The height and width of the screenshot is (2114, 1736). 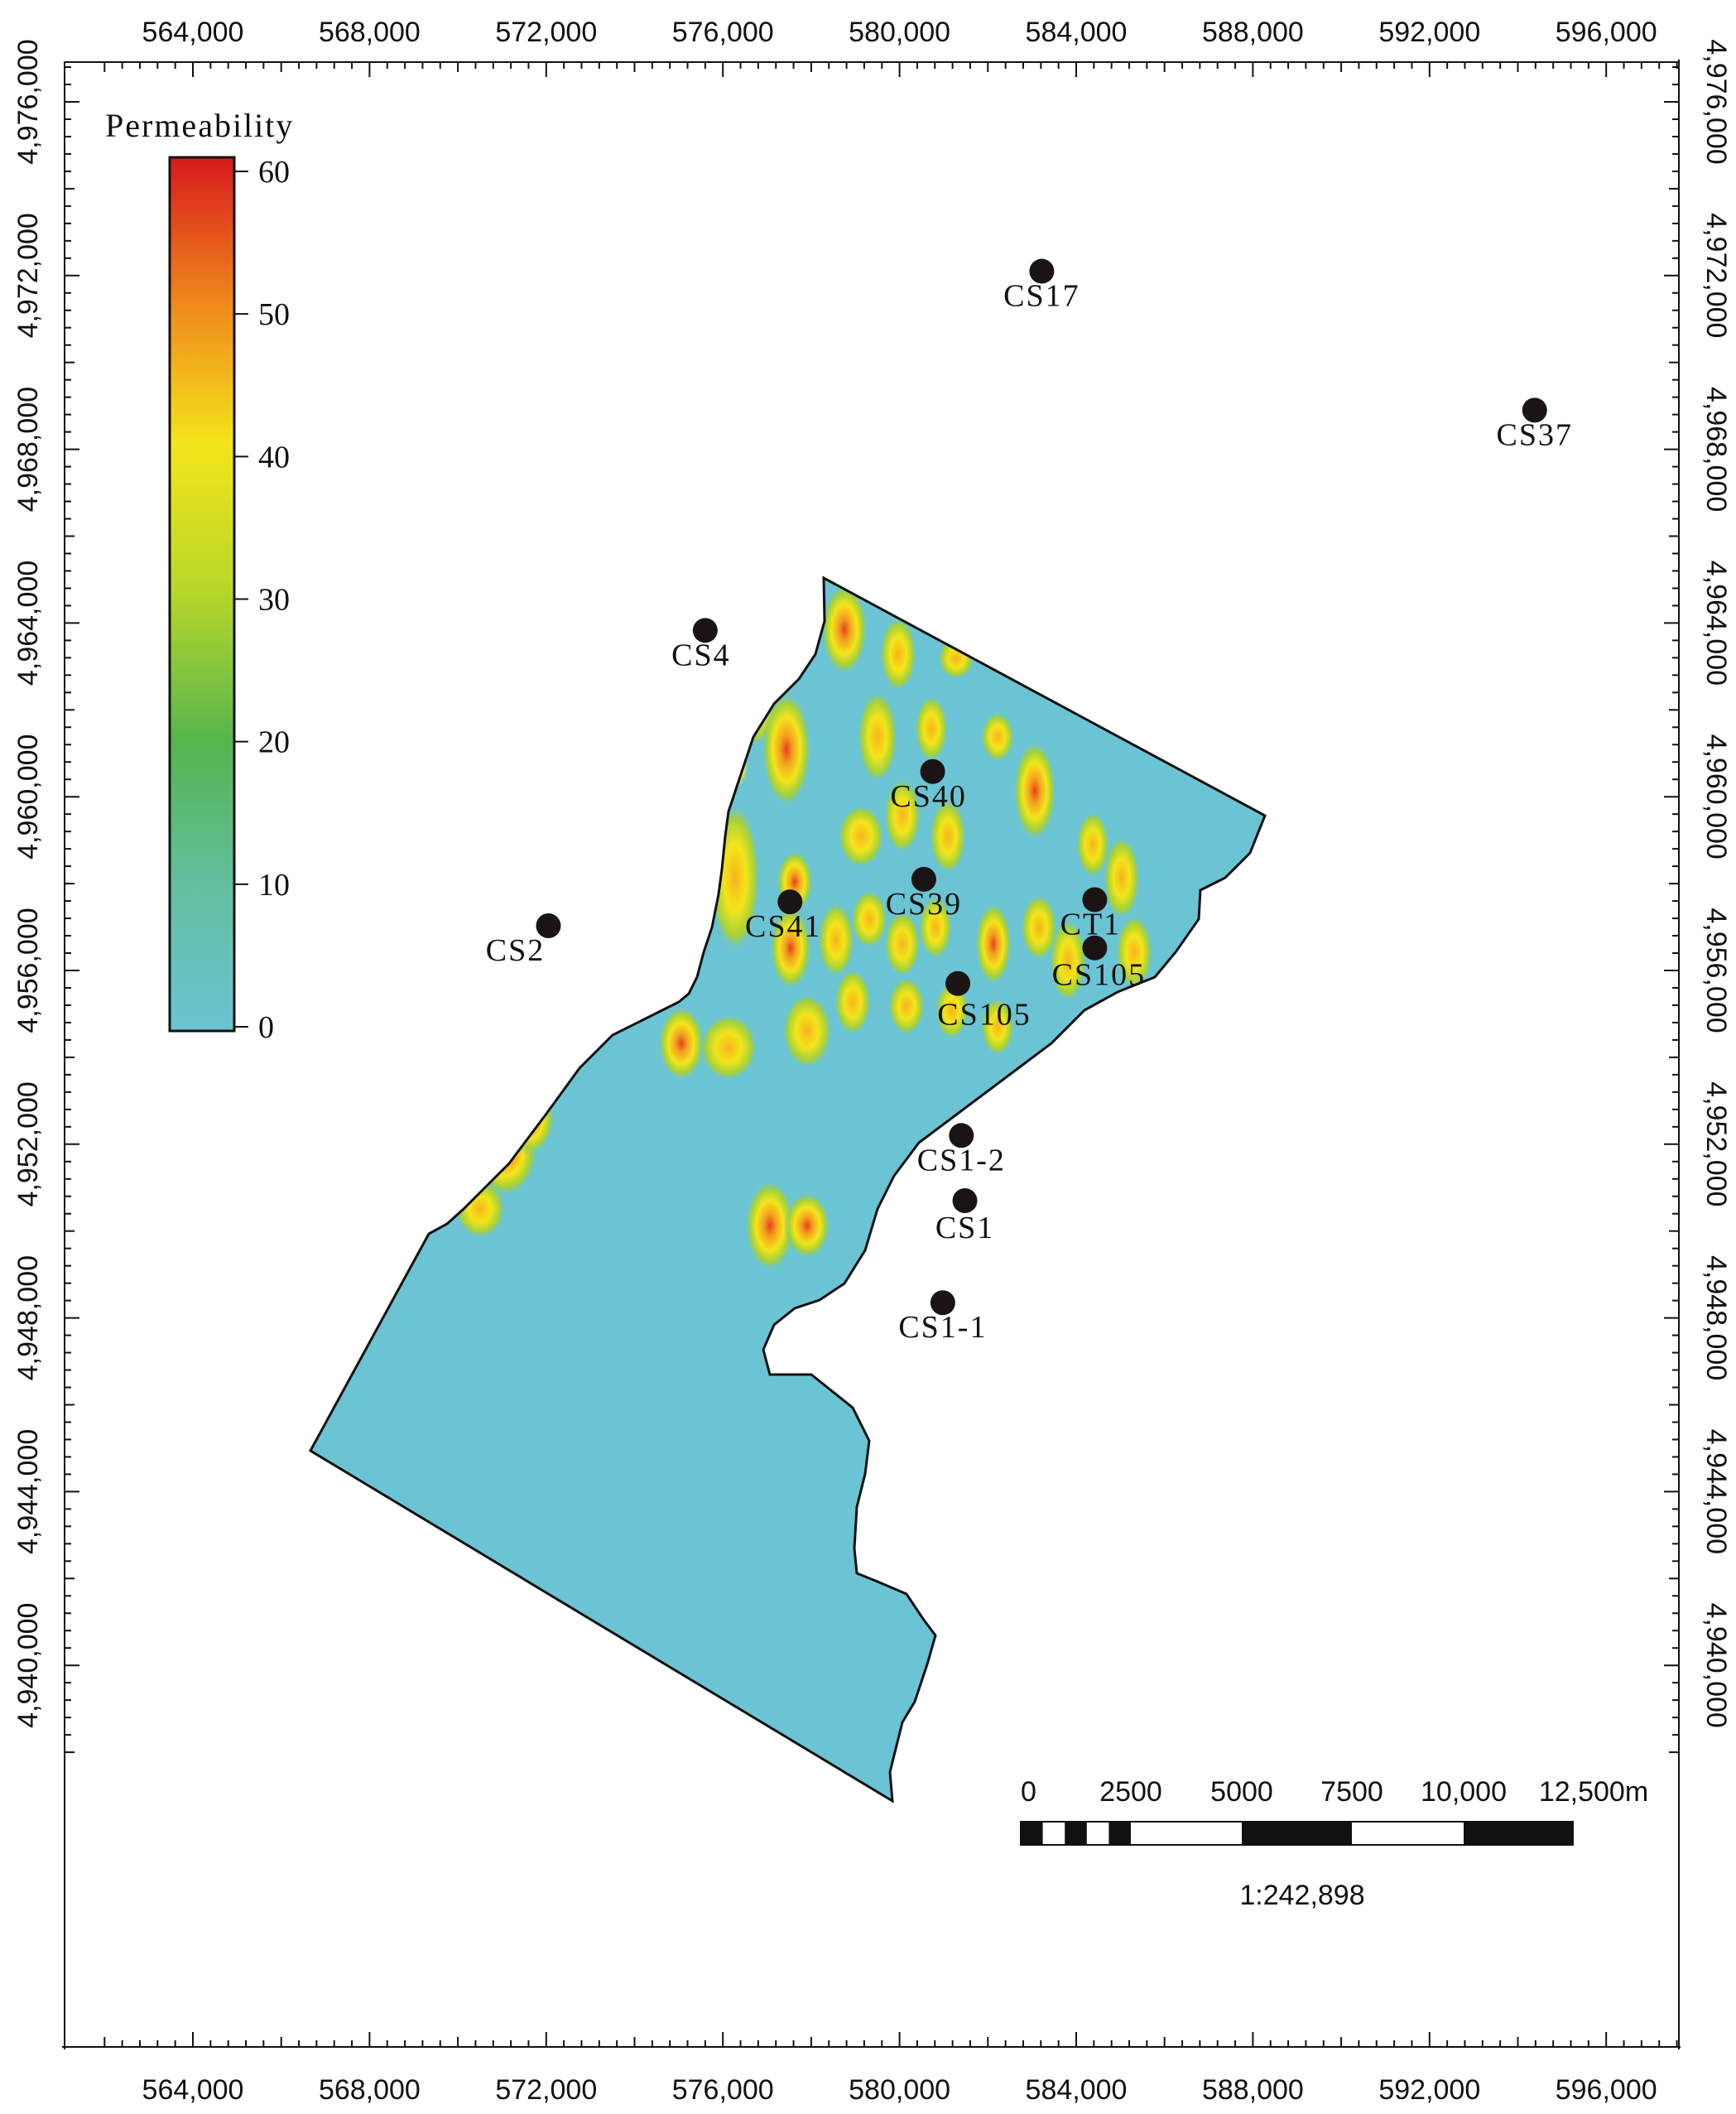 I want to click on y-tick-label-right: 4,960,000, so click(x=1716, y=797).